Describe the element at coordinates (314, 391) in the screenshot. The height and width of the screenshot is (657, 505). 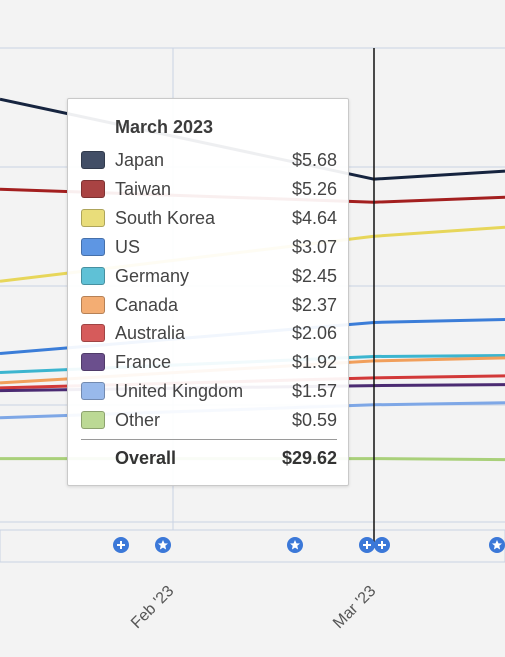
I see `tooltip-series-value: $1.57` at that location.